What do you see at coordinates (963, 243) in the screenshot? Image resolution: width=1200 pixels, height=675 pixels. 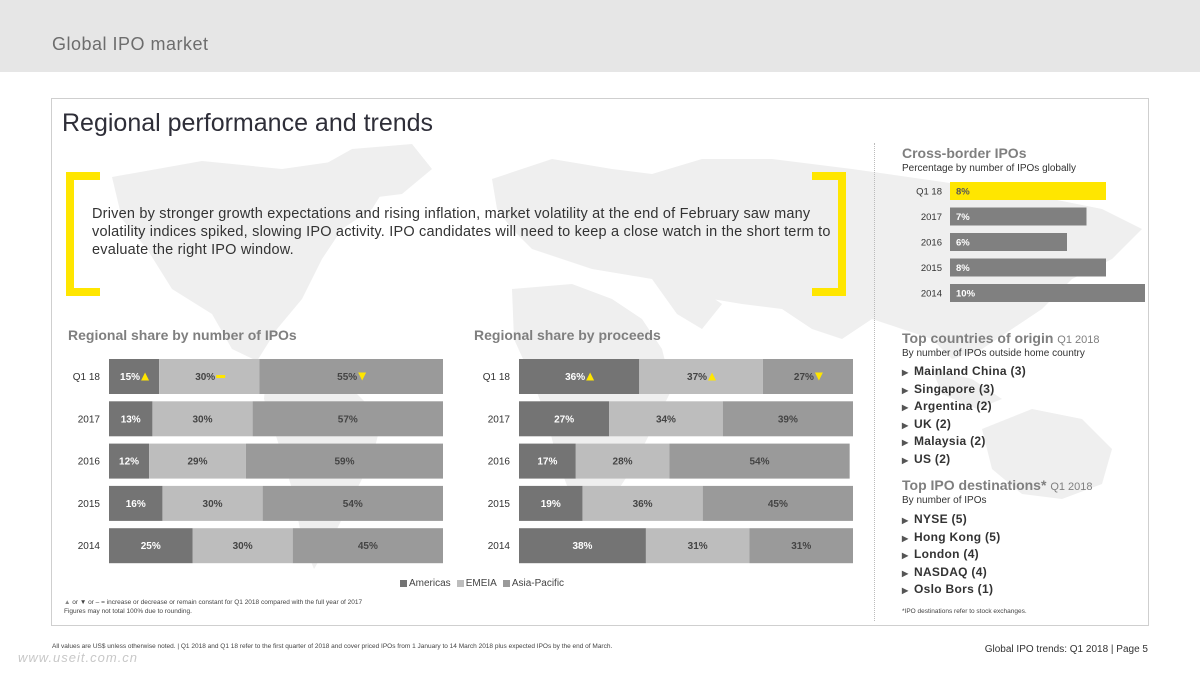 I see `crossborder-value-label: 6%` at bounding box center [963, 243].